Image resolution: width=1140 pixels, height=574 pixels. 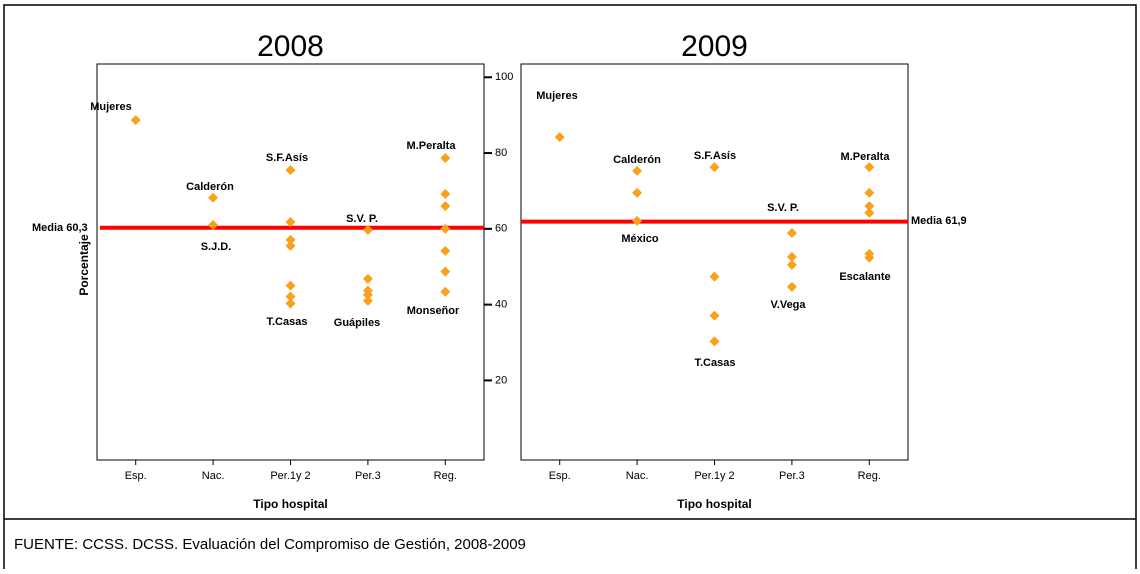 I want to click on annotation: Monseñor, so click(x=433, y=311).